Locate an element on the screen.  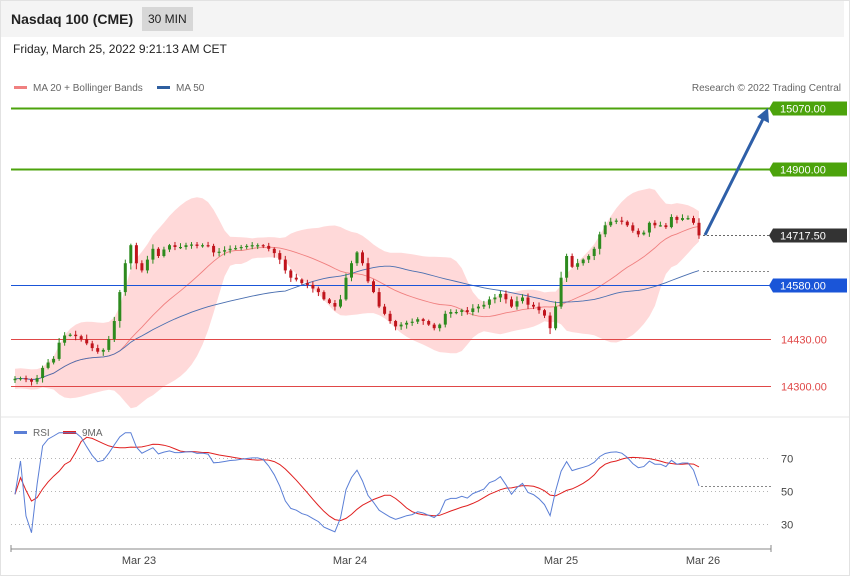
timeframe-button: 30 MIN is located at coordinates (167, 19).